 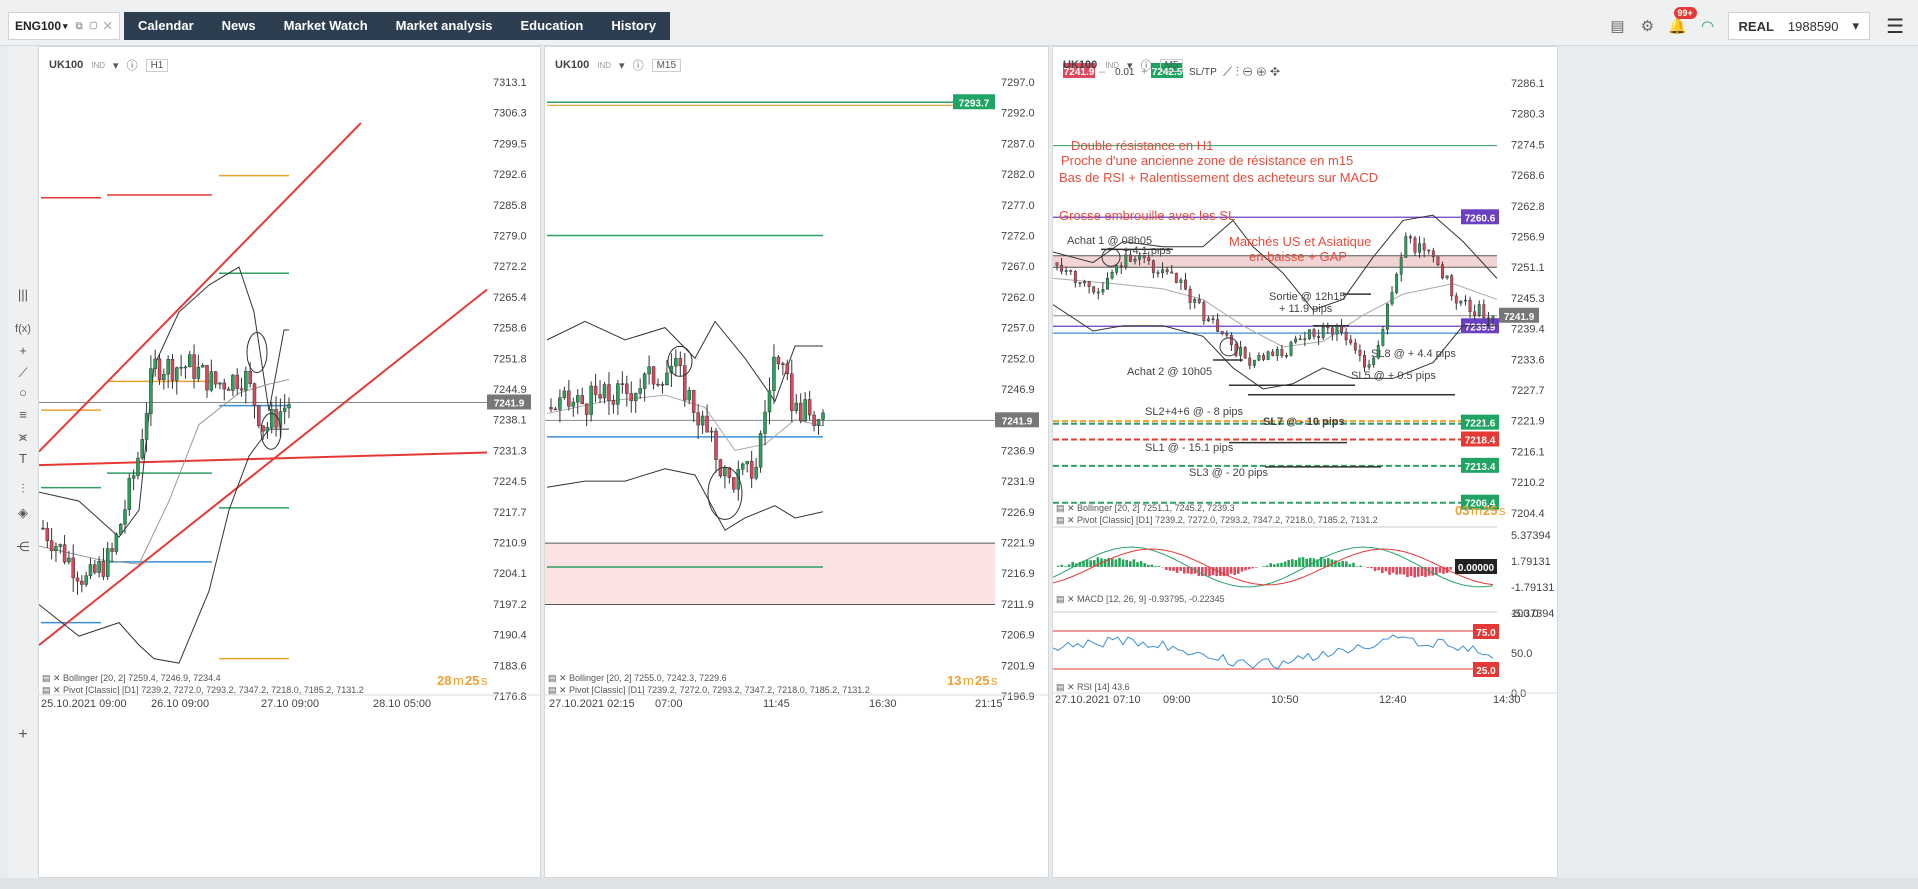 What do you see at coordinates (1476, 568) in the screenshot?
I see `macd-value-tag: 0.00000` at bounding box center [1476, 568].